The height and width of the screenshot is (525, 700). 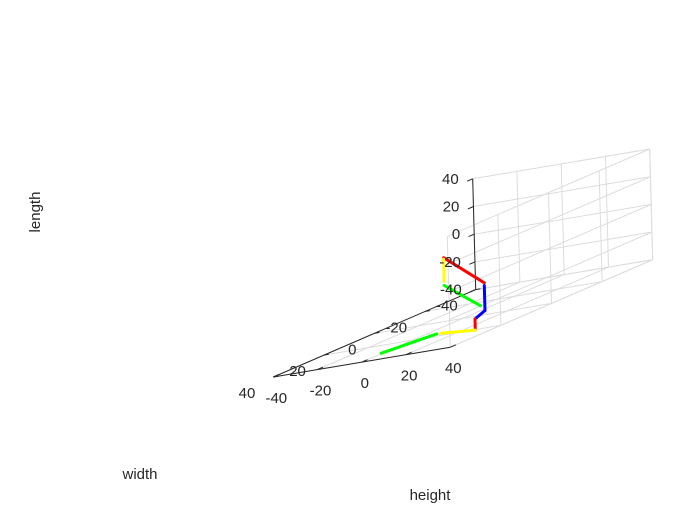 I want to click on z-tick-label: -20, so click(x=450, y=262).